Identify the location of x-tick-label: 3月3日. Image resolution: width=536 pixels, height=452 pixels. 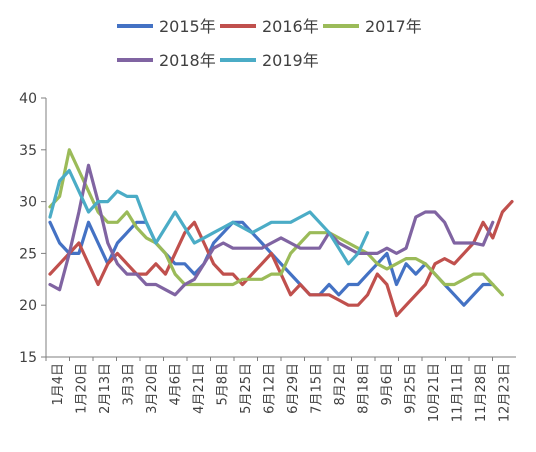
(128, 384).